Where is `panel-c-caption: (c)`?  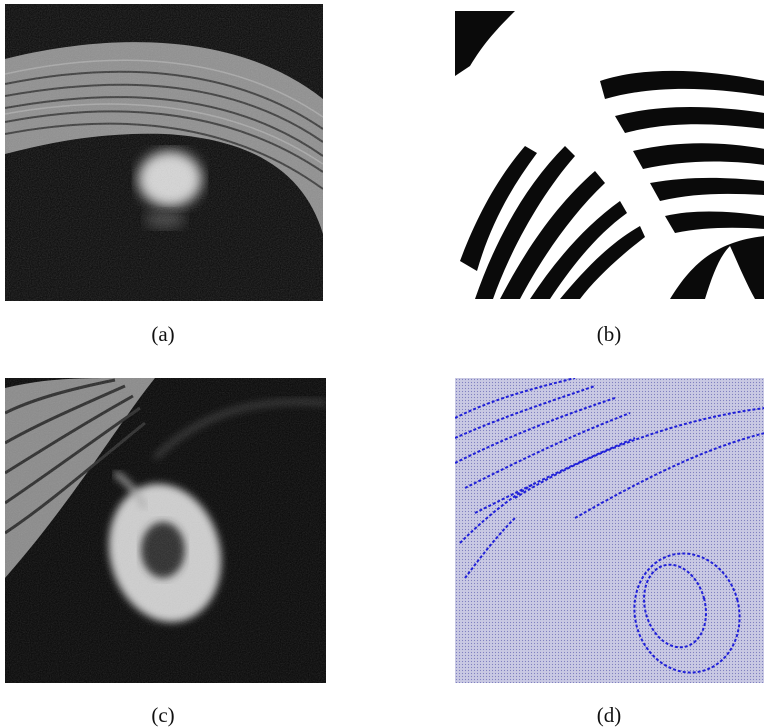 panel-c-caption: (c) is located at coordinates (163, 715).